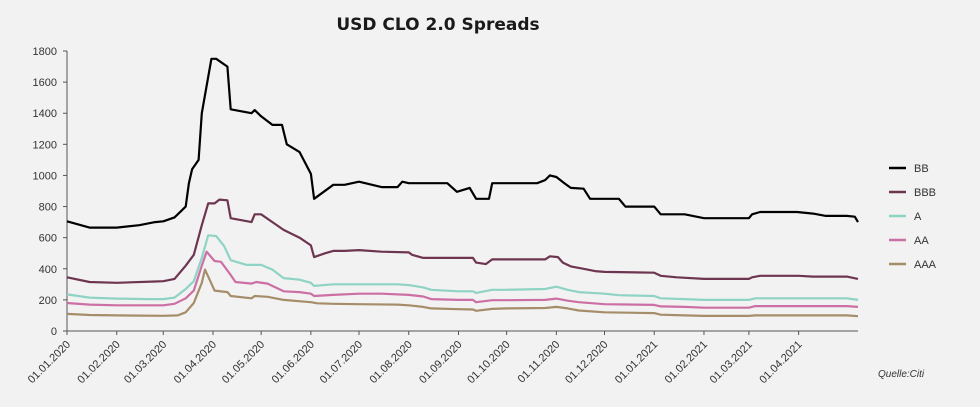 The image size is (980, 407). Describe the element at coordinates (45, 83) in the screenshot. I see `y-tick-label: 1600` at that location.